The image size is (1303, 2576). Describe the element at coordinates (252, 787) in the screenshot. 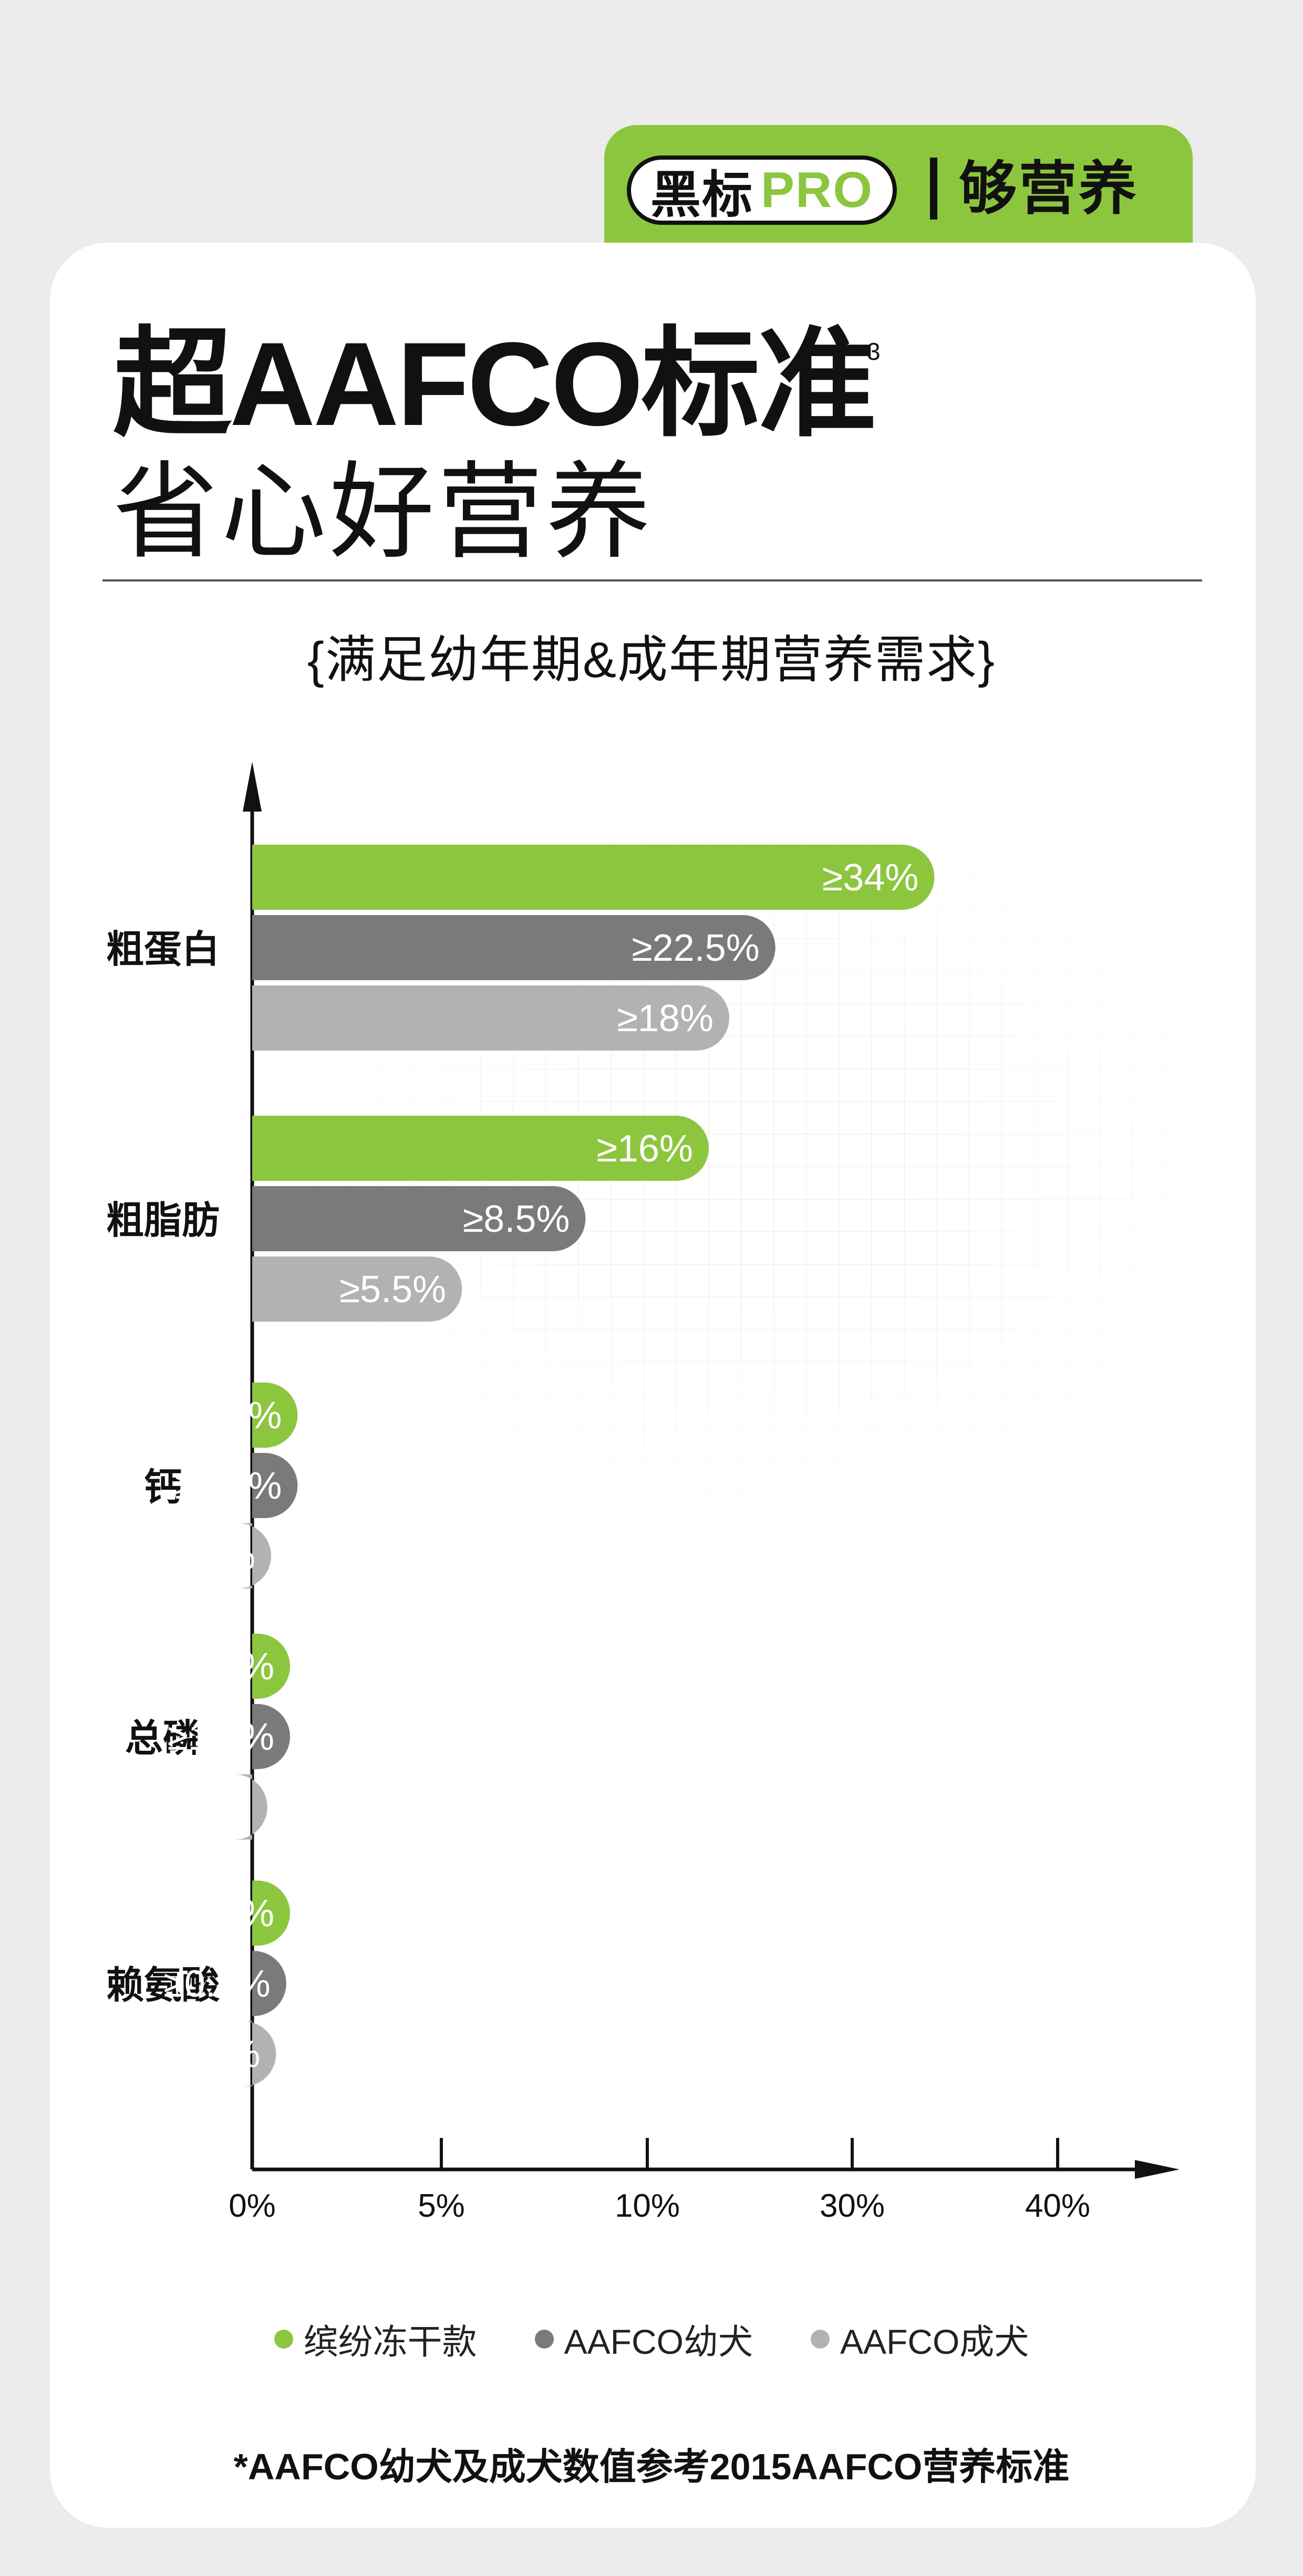

I see `y-axis-arrow` at that location.